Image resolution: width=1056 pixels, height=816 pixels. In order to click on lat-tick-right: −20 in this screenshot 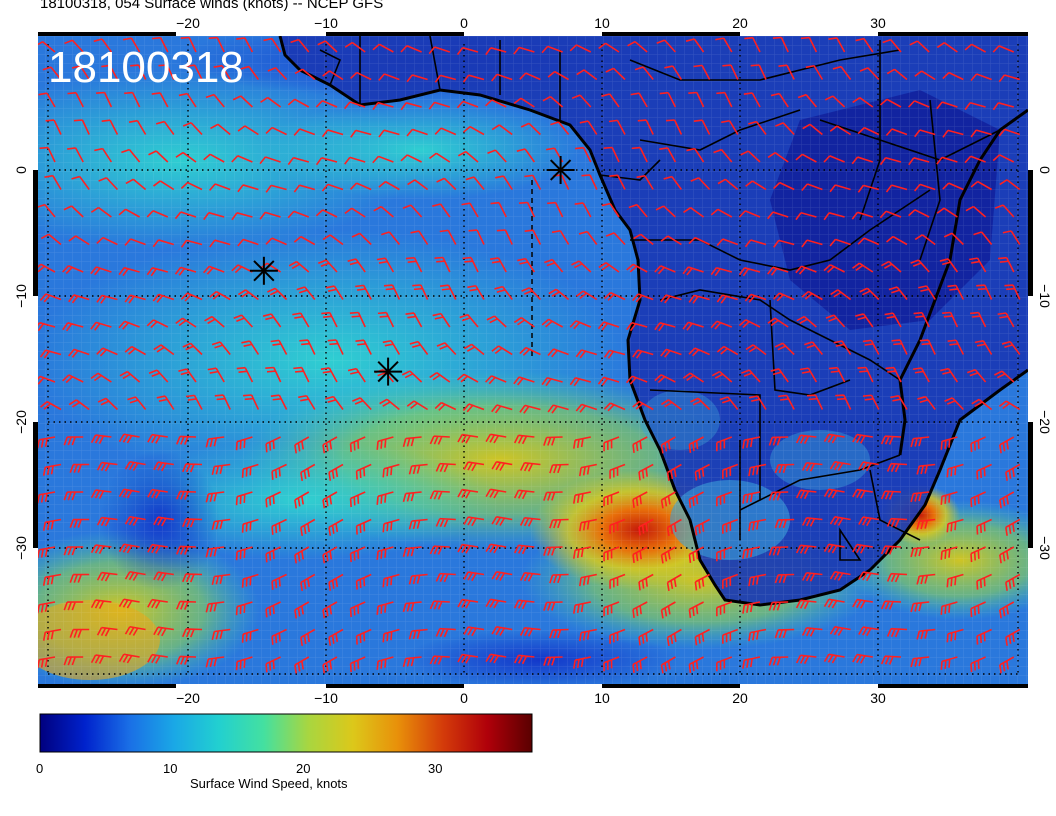, I will do `click(1045, 422)`.